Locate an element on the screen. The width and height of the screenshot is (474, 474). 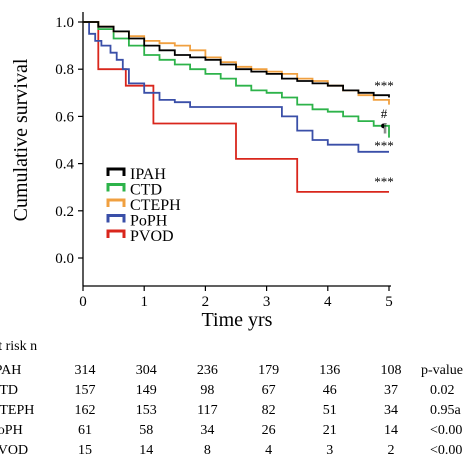
legend-swatch-cteph is located at coordinates (116, 202).